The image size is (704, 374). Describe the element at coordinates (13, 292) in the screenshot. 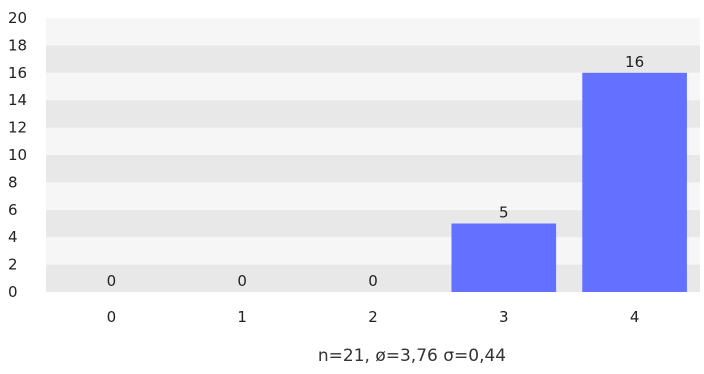

I see `y-tick-label: 0` at that location.